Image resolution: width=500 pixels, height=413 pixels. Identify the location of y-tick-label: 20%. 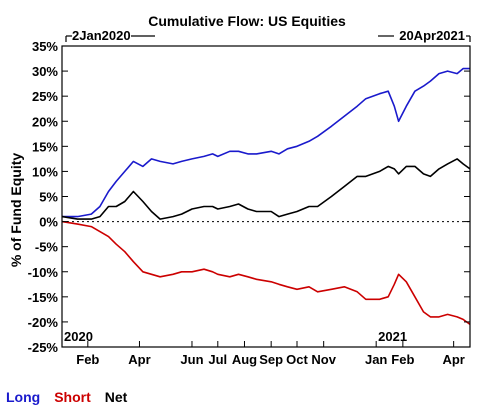
(45, 121).